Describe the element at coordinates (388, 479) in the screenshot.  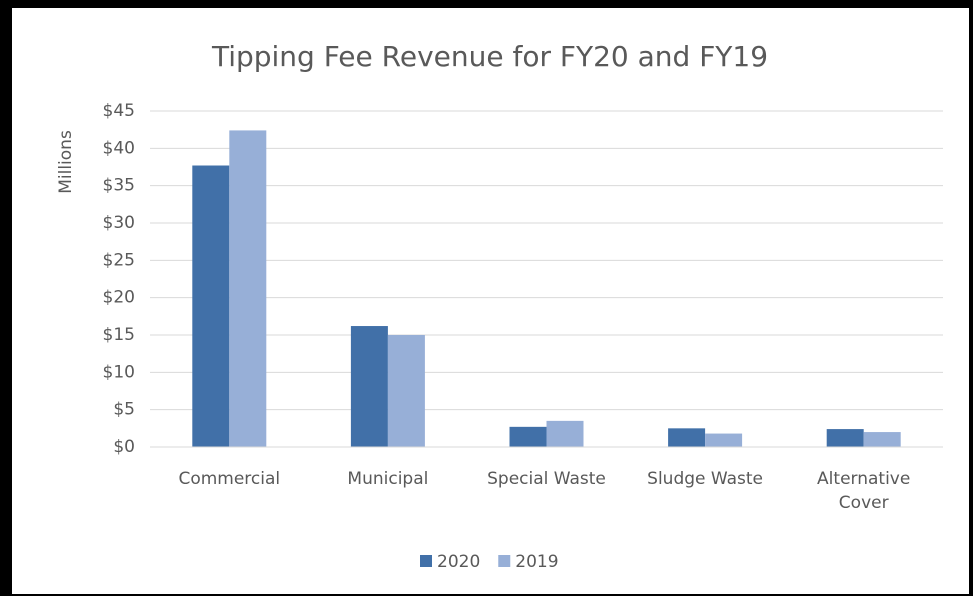
I see `x-tick-label: Municipal` at that location.